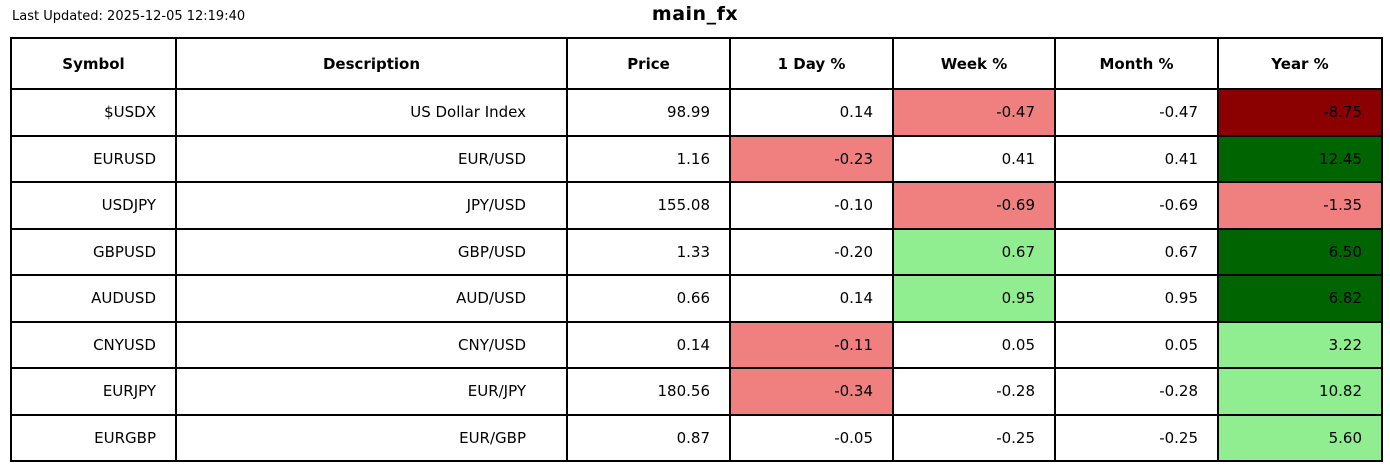 The height and width of the screenshot is (470, 1390). Describe the element at coordinates (811, 63) in the screenshot. I see `column-header-day-pct: 1 Day %` at that location.